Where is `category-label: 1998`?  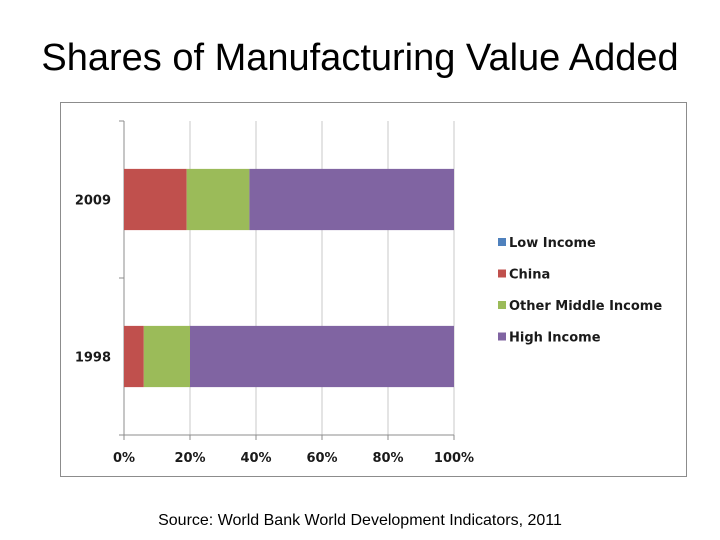 category-label: 1998 is located at coordinates (93, 358).